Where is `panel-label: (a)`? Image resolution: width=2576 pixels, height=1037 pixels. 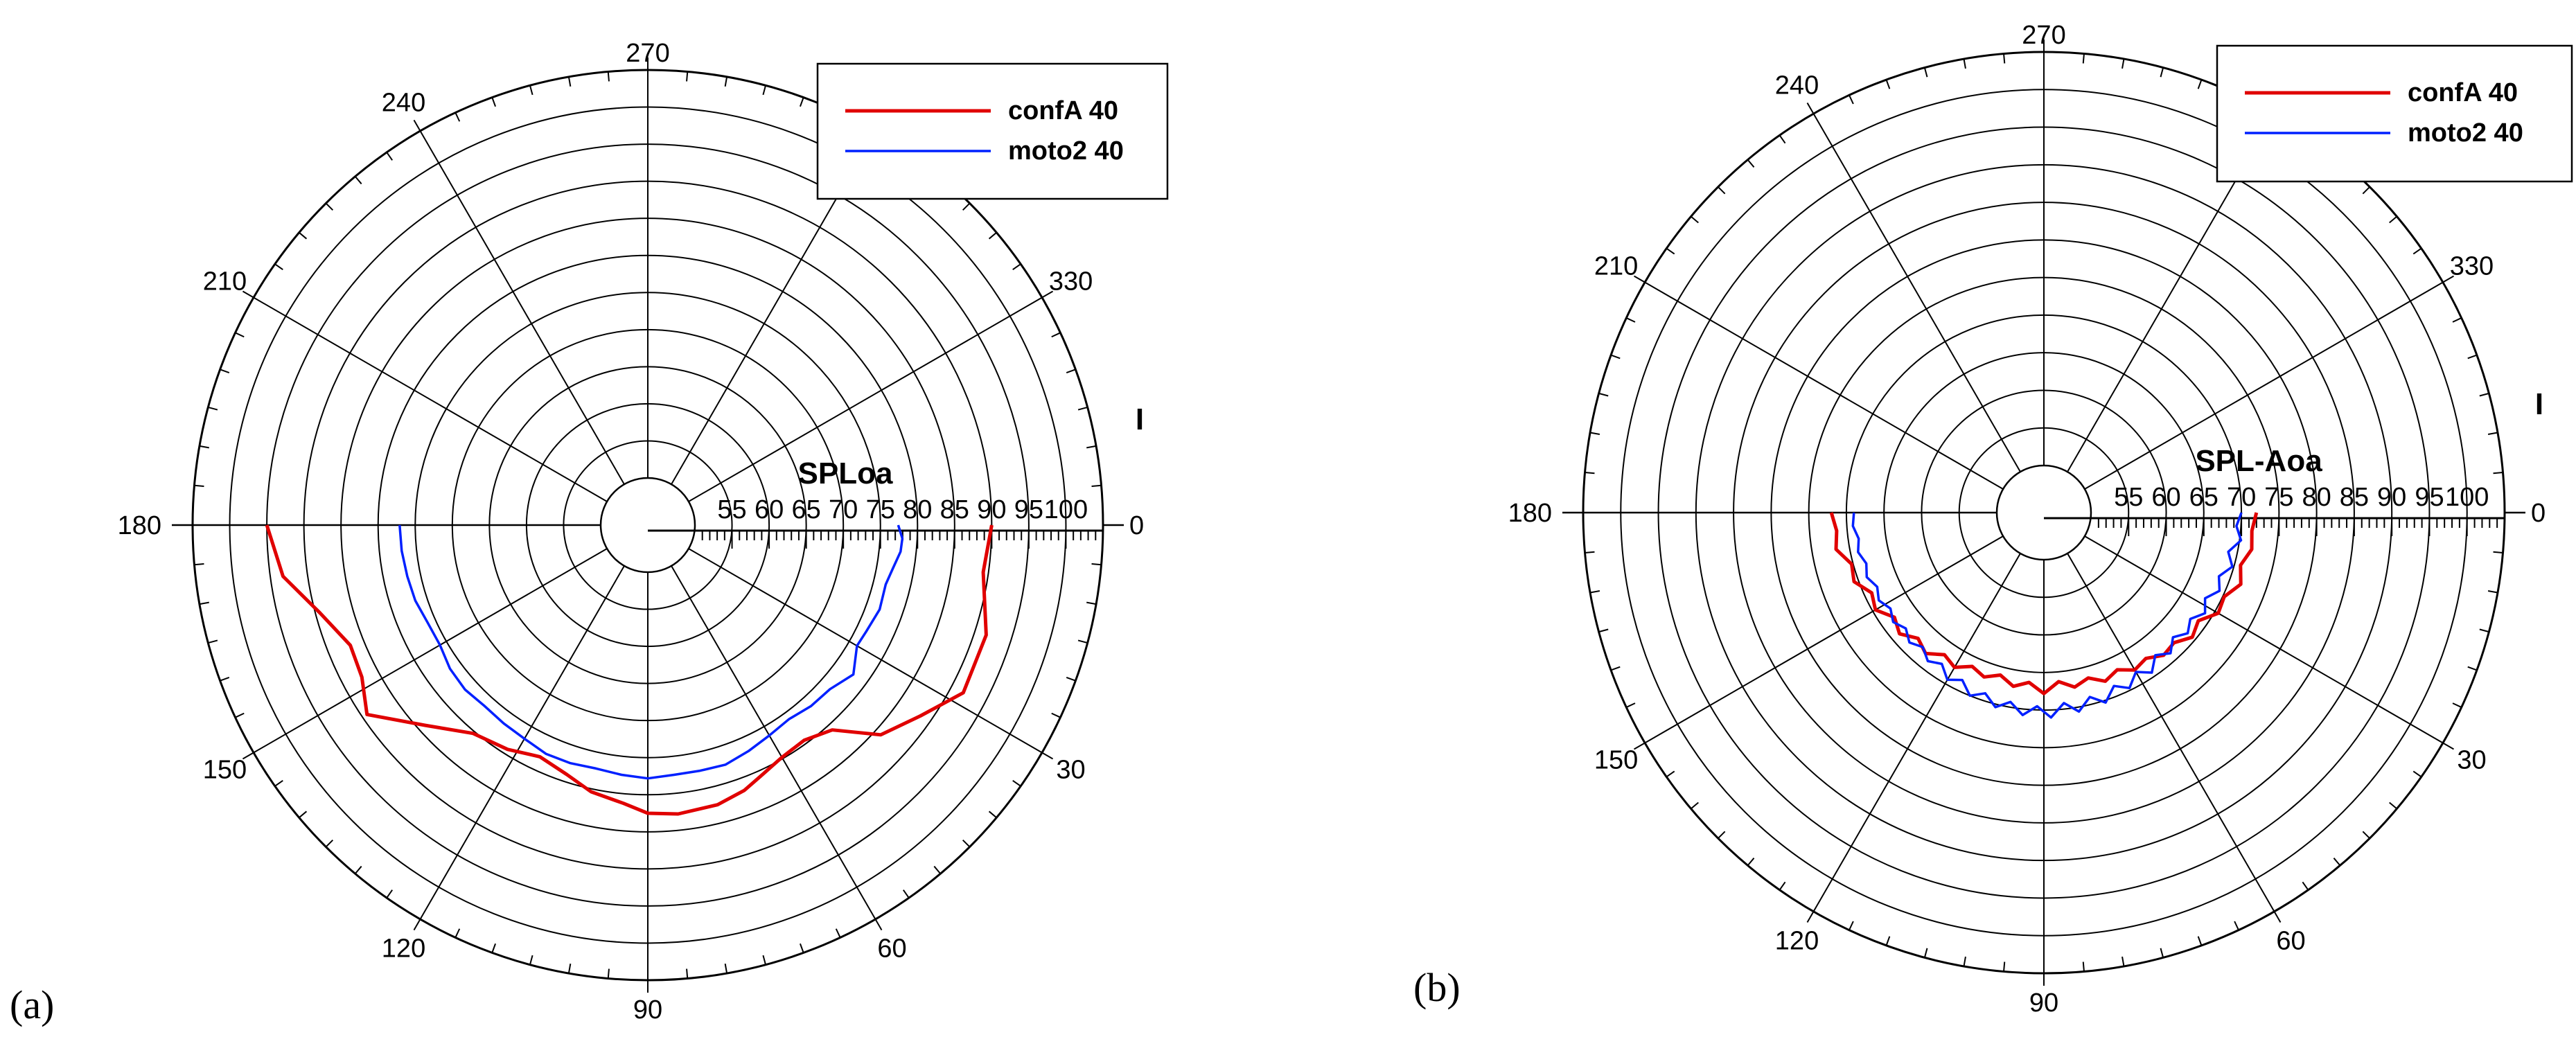 panel-label: (a) is located at coordinates (32, 1005).